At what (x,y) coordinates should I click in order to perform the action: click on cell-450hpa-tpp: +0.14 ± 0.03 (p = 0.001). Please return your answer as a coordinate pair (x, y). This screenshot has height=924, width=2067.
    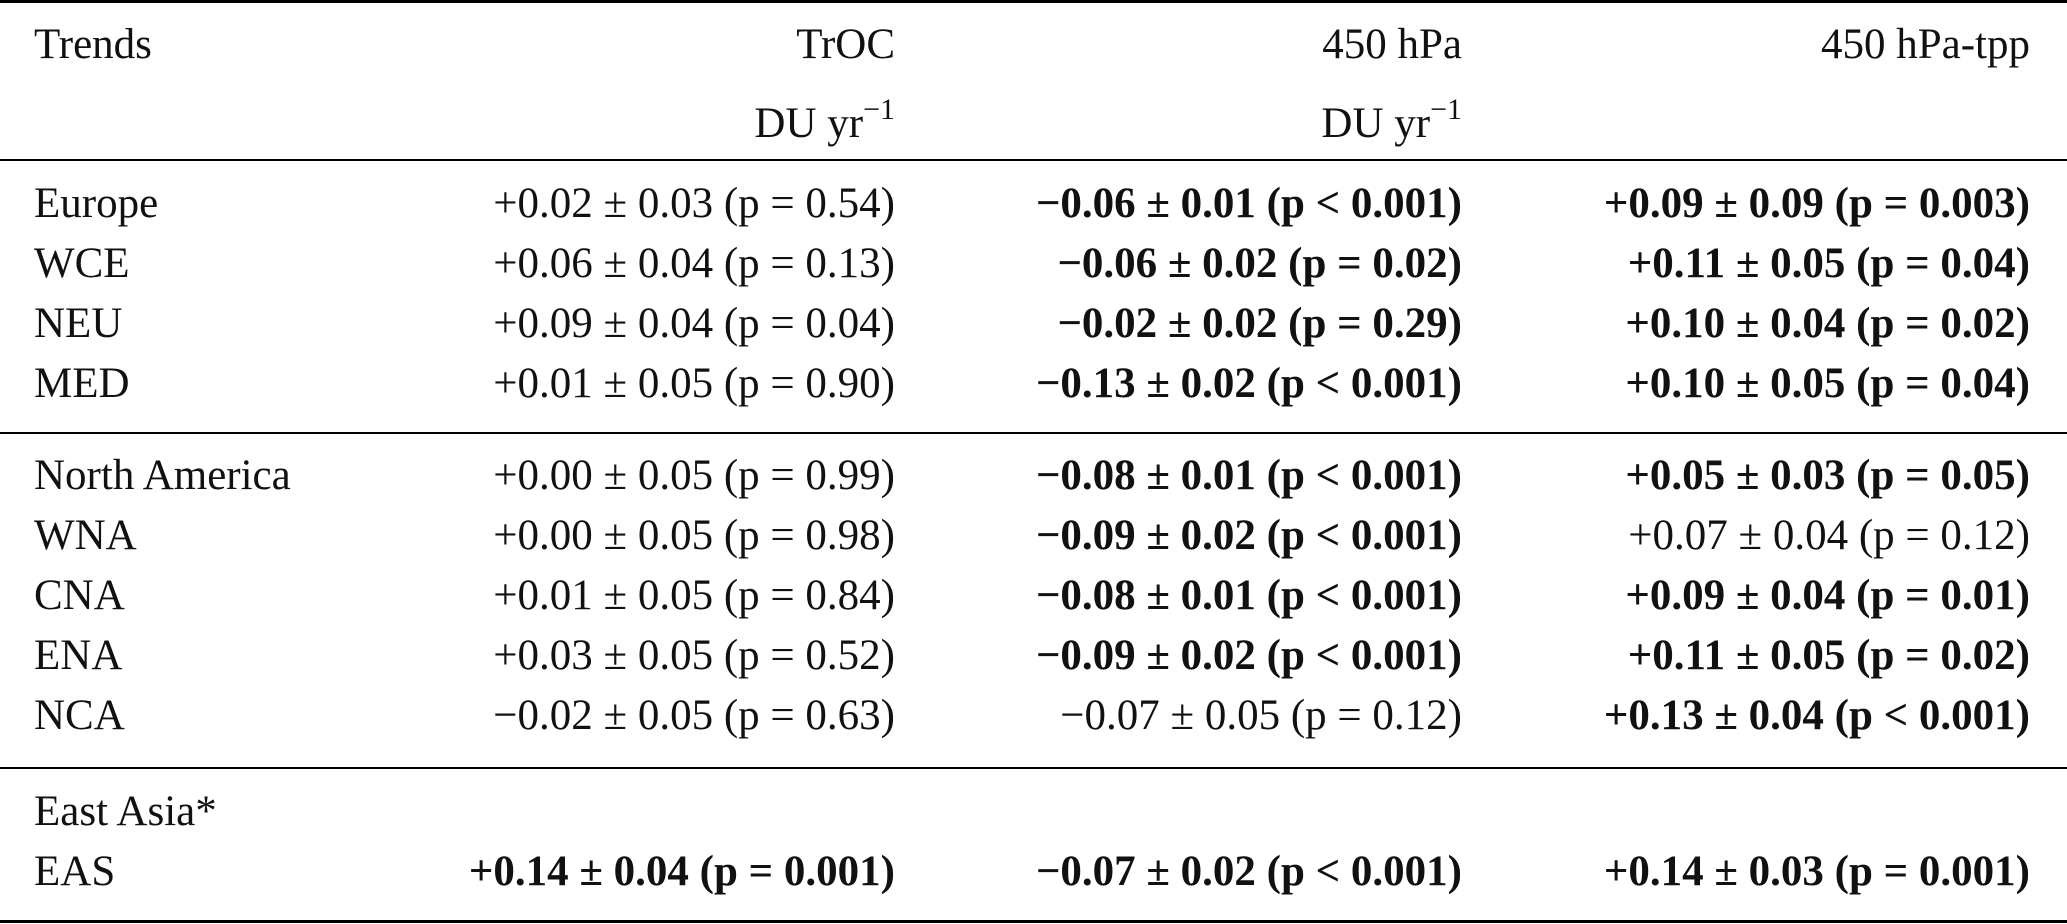
    Looking at the image, I should click on (1816, 871).